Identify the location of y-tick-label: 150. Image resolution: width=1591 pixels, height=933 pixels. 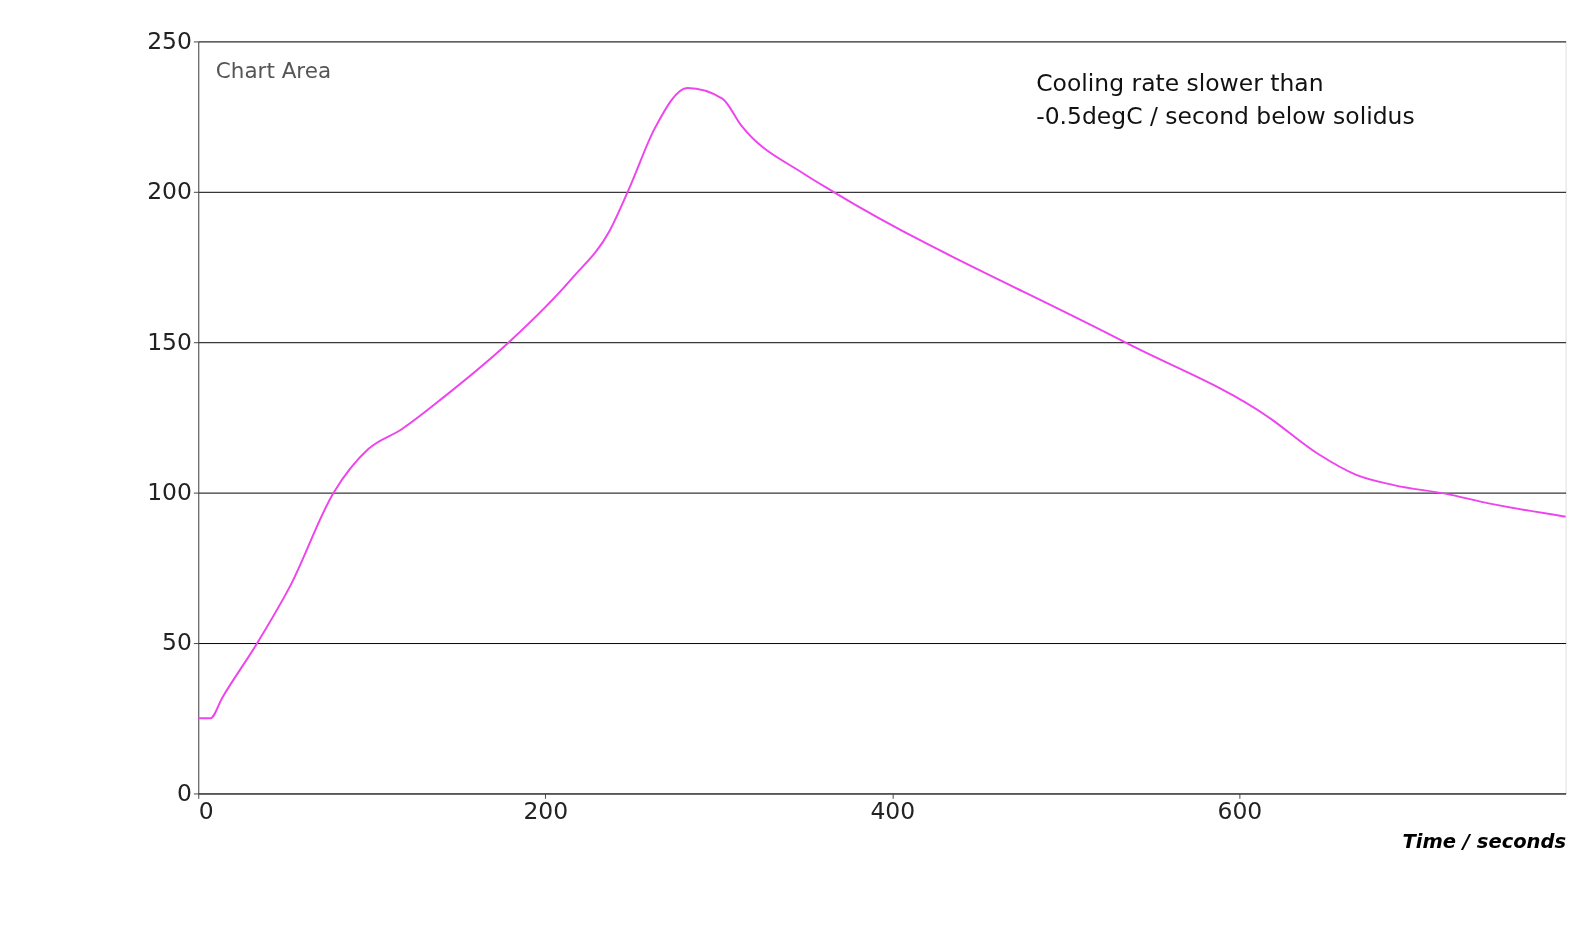
(169, 341).